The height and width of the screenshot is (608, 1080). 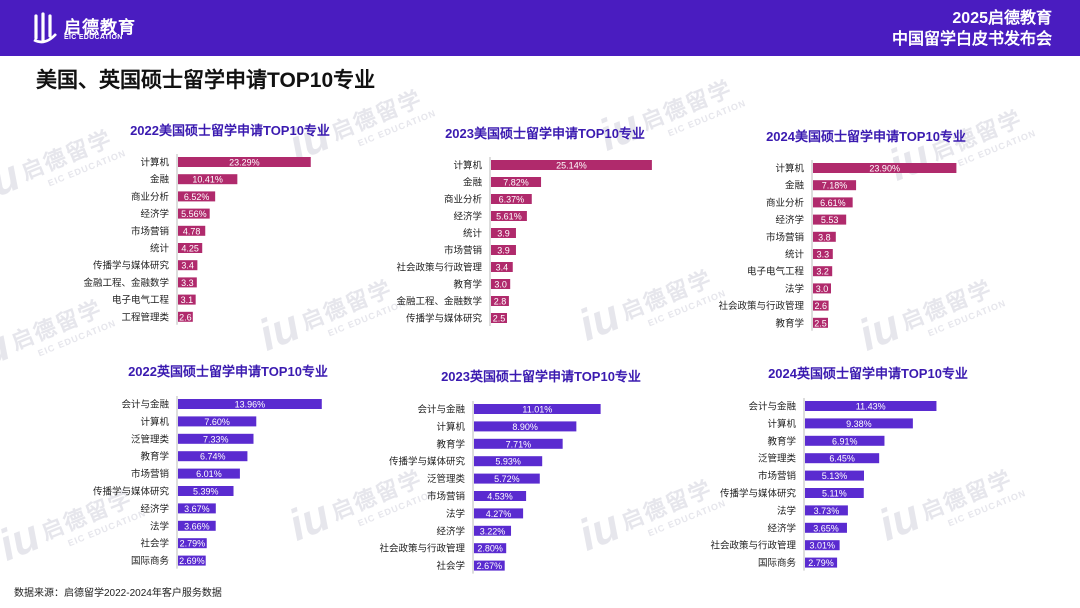 What do you see at coordinates (500, 302) in the screenshot?
I see `data-value-label: 2.8` at bounding box center [500, 302].